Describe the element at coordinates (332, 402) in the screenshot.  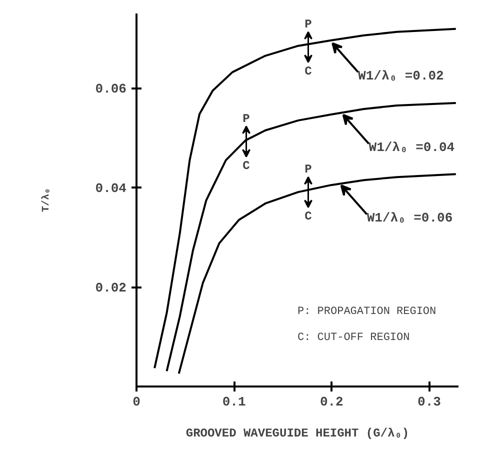
I see `x-tick-label: 0.2` at that location.